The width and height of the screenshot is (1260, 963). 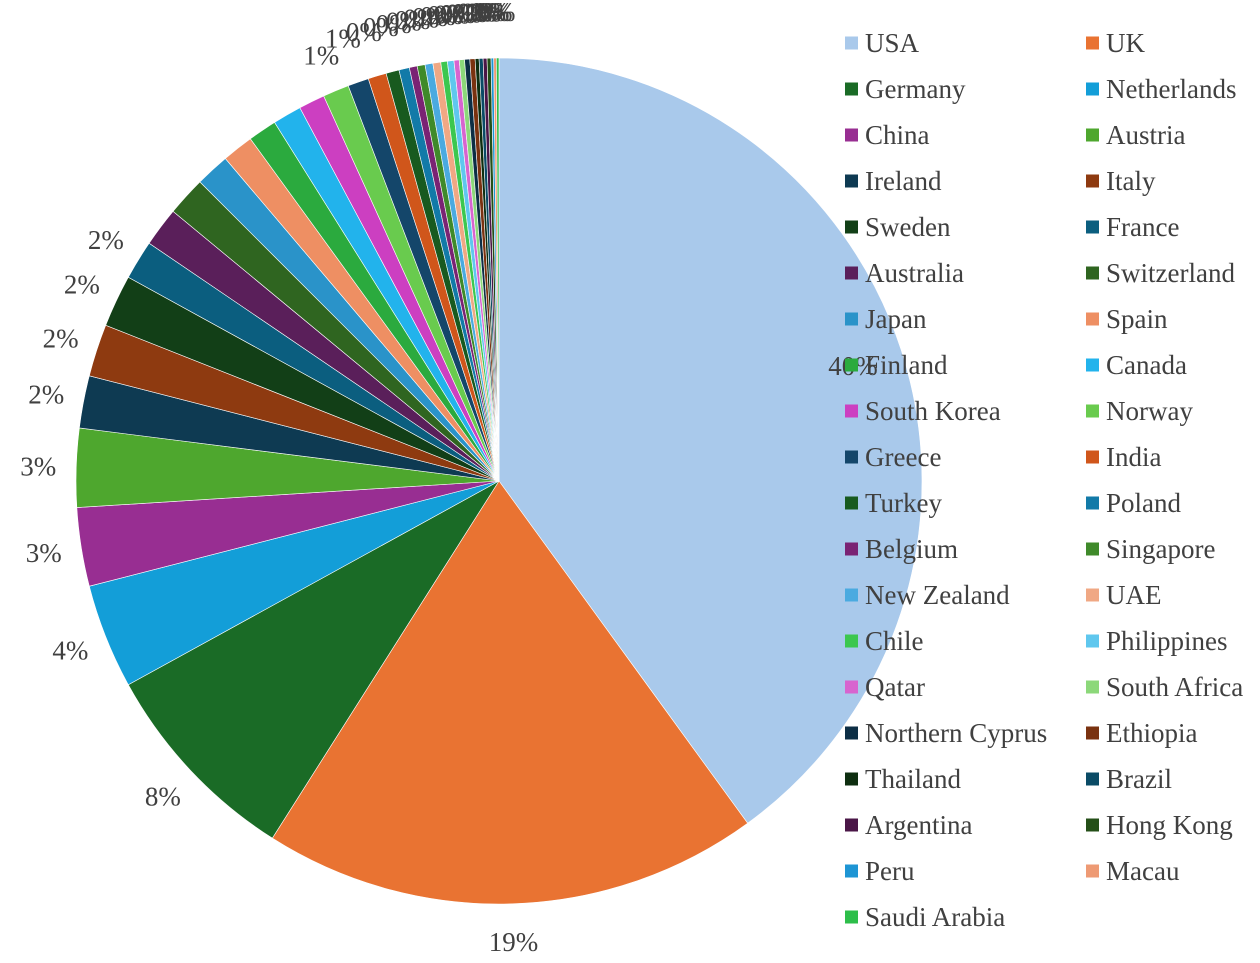 I want to click on pct-label-greece: 1%, so click(x=343, y=39).